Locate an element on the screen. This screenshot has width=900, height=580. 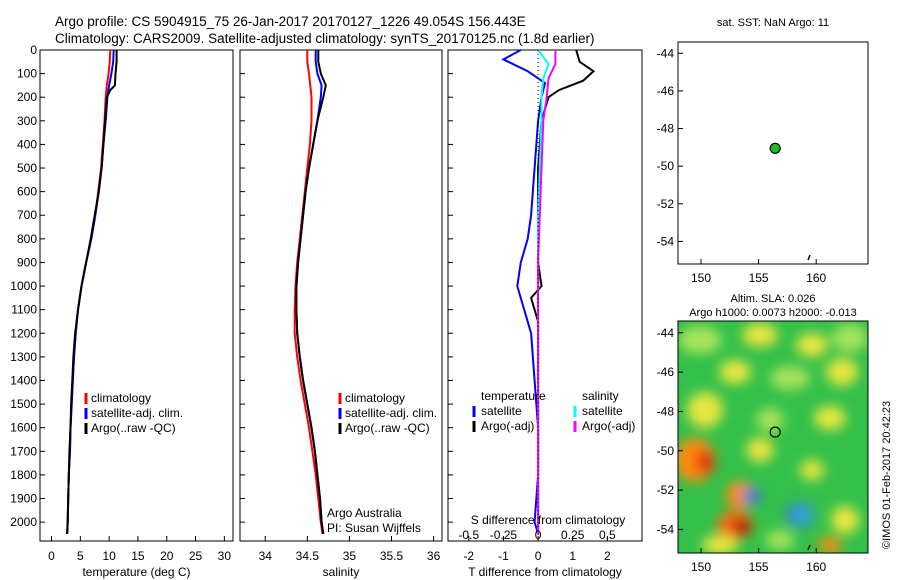
x-tick-label: 1 is located at coordinates (572, 556).